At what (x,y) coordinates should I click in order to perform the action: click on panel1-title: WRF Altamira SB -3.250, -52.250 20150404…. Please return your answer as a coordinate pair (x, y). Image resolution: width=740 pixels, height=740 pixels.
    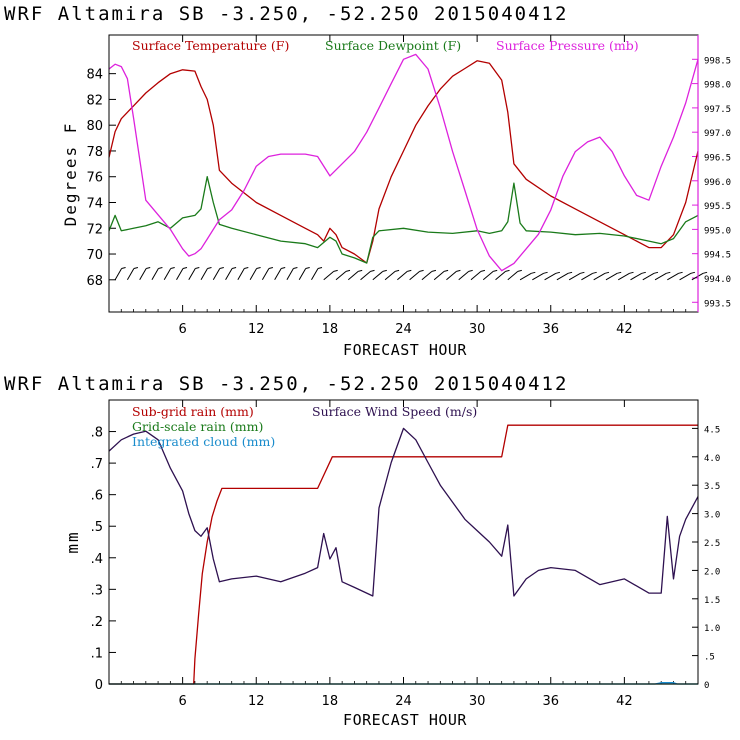
    Looking at the image, I should click on (286, 14).